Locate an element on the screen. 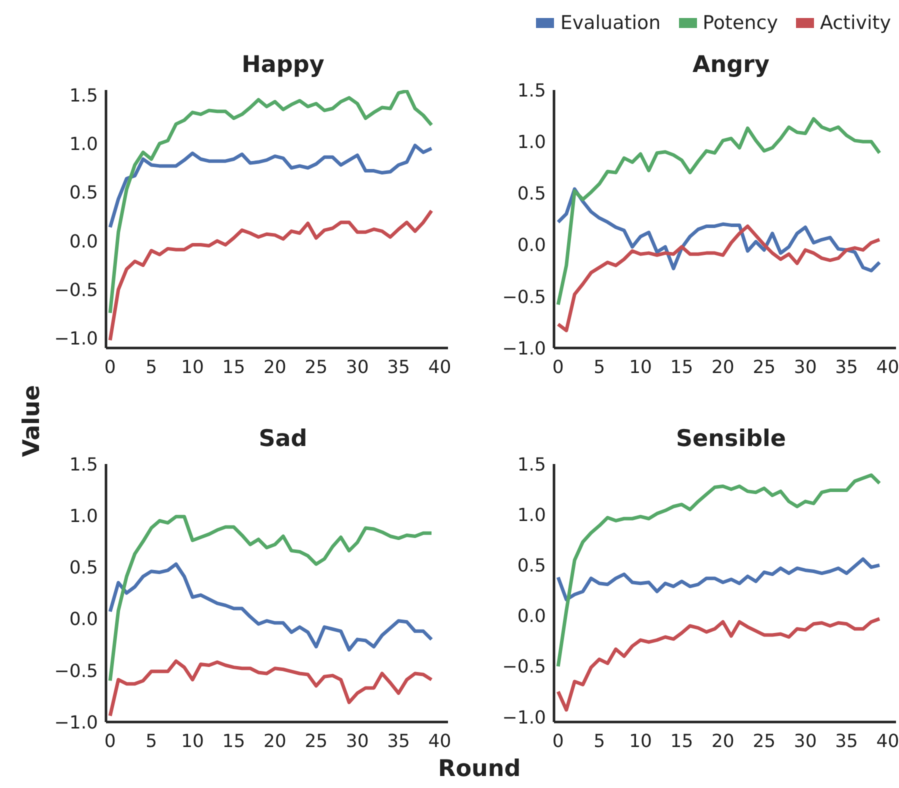 Image resolution: width=899 pixels, height=788 pixels. y-axis-title: Value is located at coordinates (31, 421).